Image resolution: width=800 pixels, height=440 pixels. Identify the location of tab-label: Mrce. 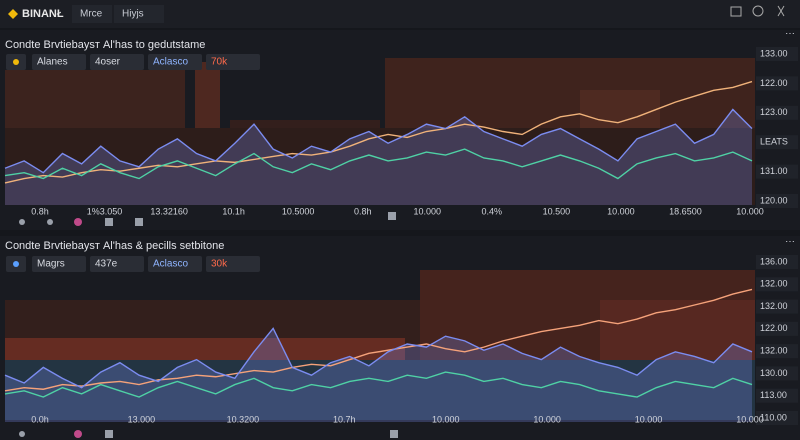
(91, 14).